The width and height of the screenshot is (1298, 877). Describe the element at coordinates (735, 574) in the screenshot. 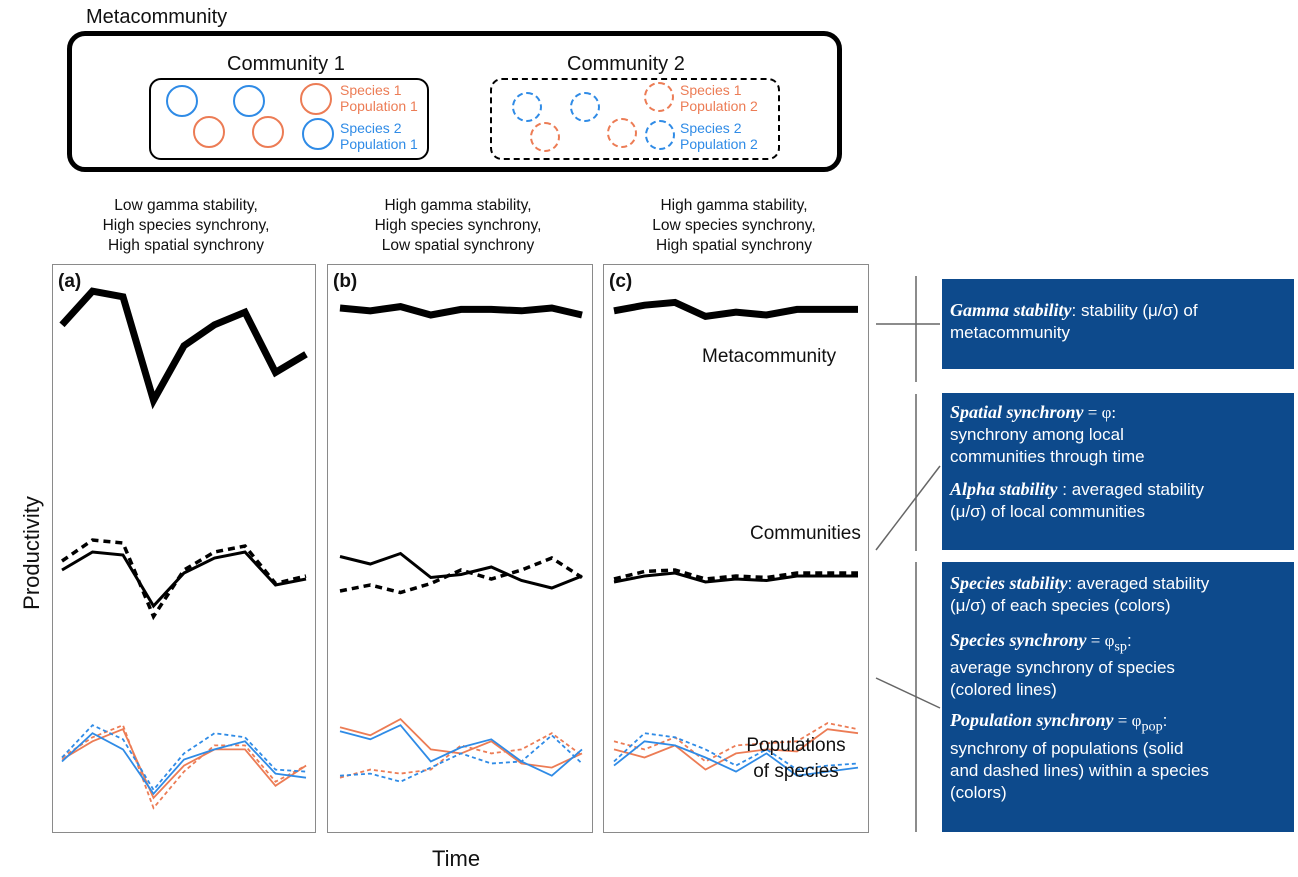

I see `panel-c-comm-dash-line` at that location.